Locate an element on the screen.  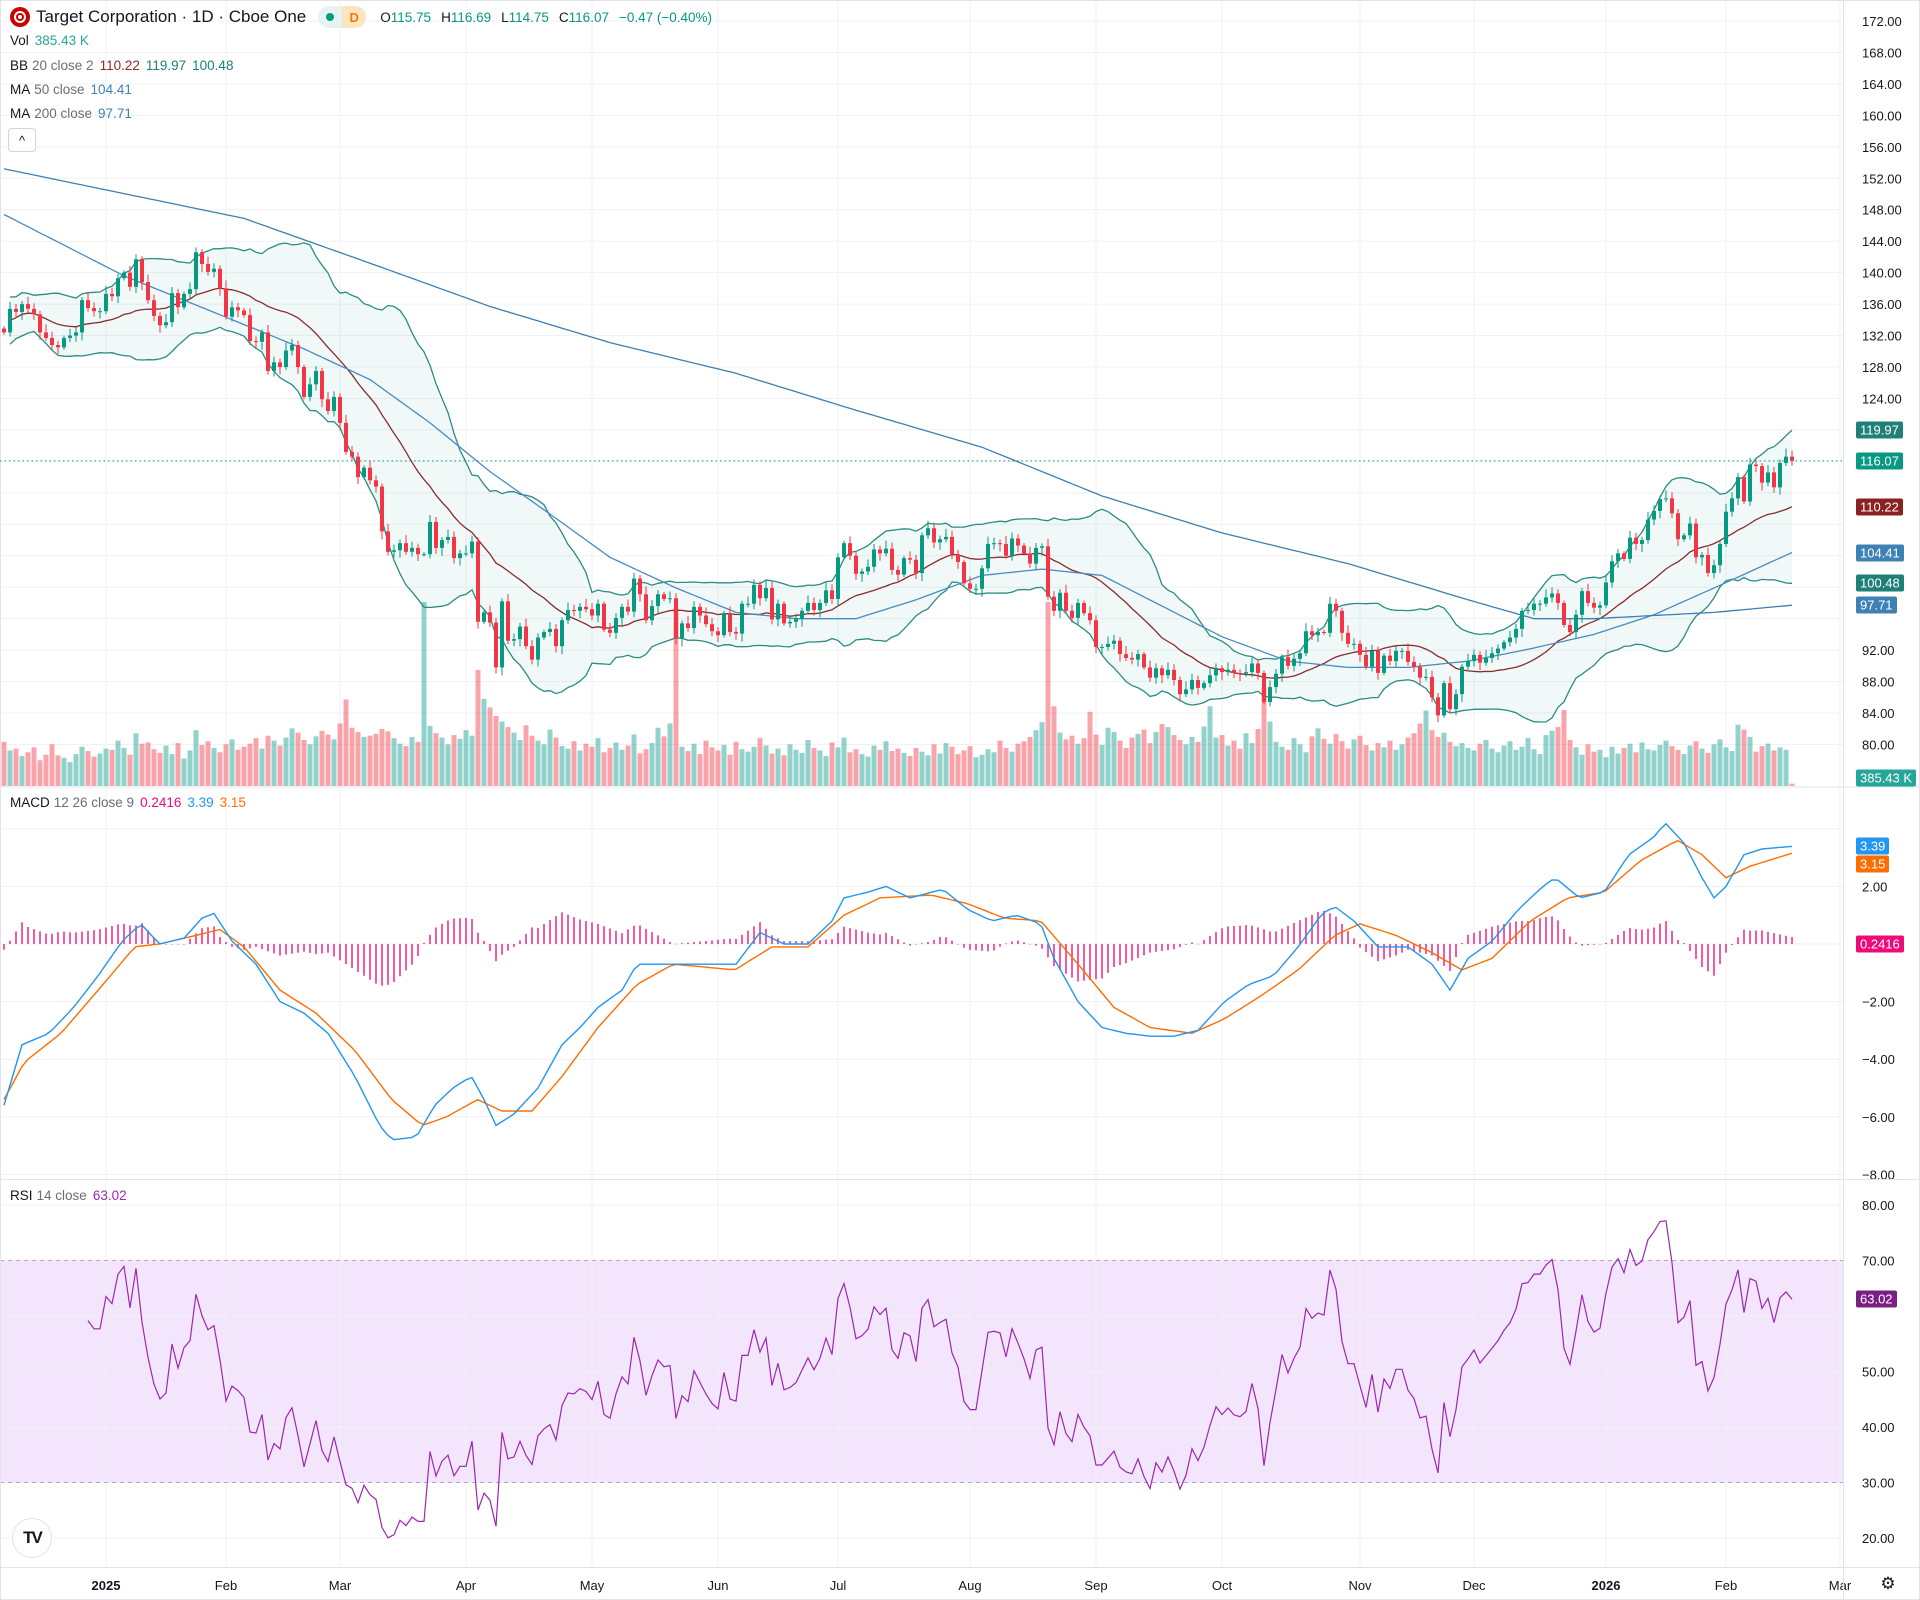
chevron-up-icon: ^ is located at coordinates (22, 140).